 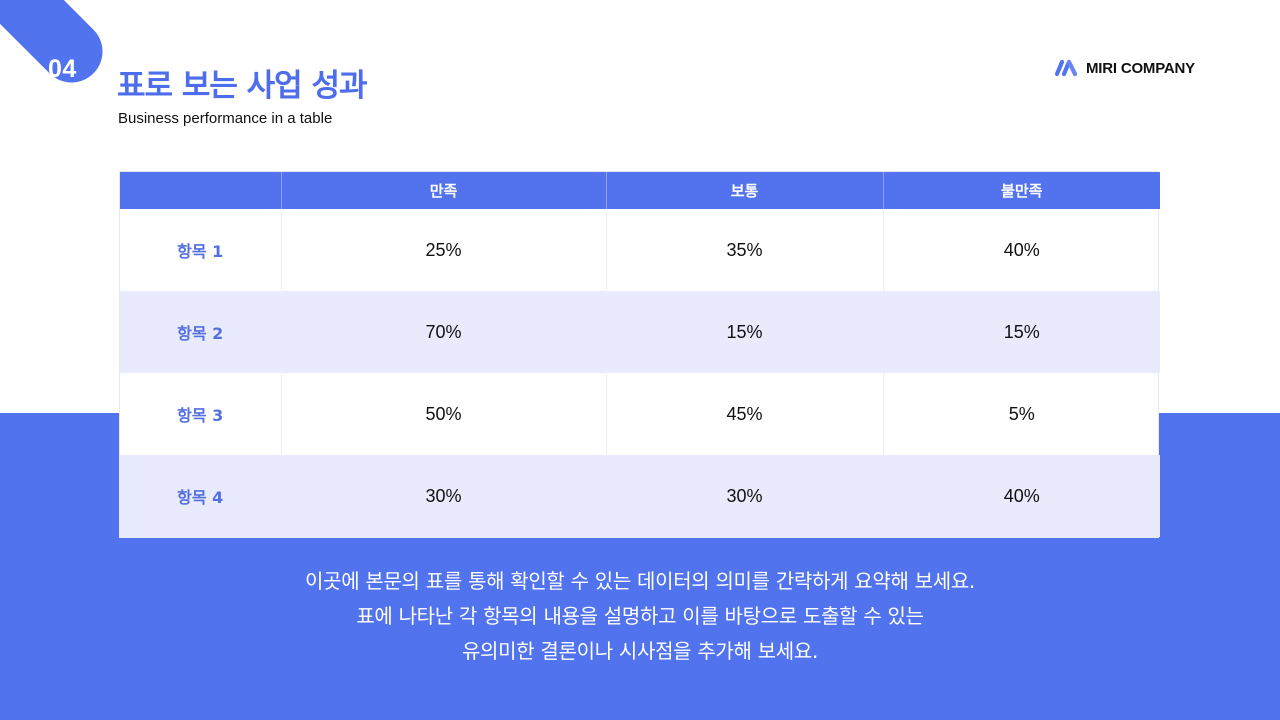 I want to click on cell-neutral: 45%, so click(x=744, y=414).